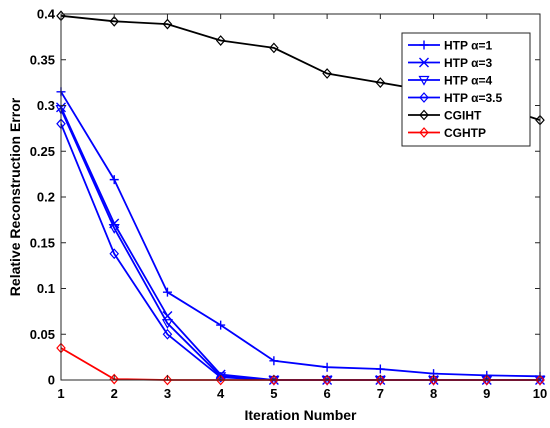 The height and width of the screenshot is (428, 550). Describe the element at coordinates (300, 415) in the screenshot. I see `x-axis-label: Iteration Number` at that location.